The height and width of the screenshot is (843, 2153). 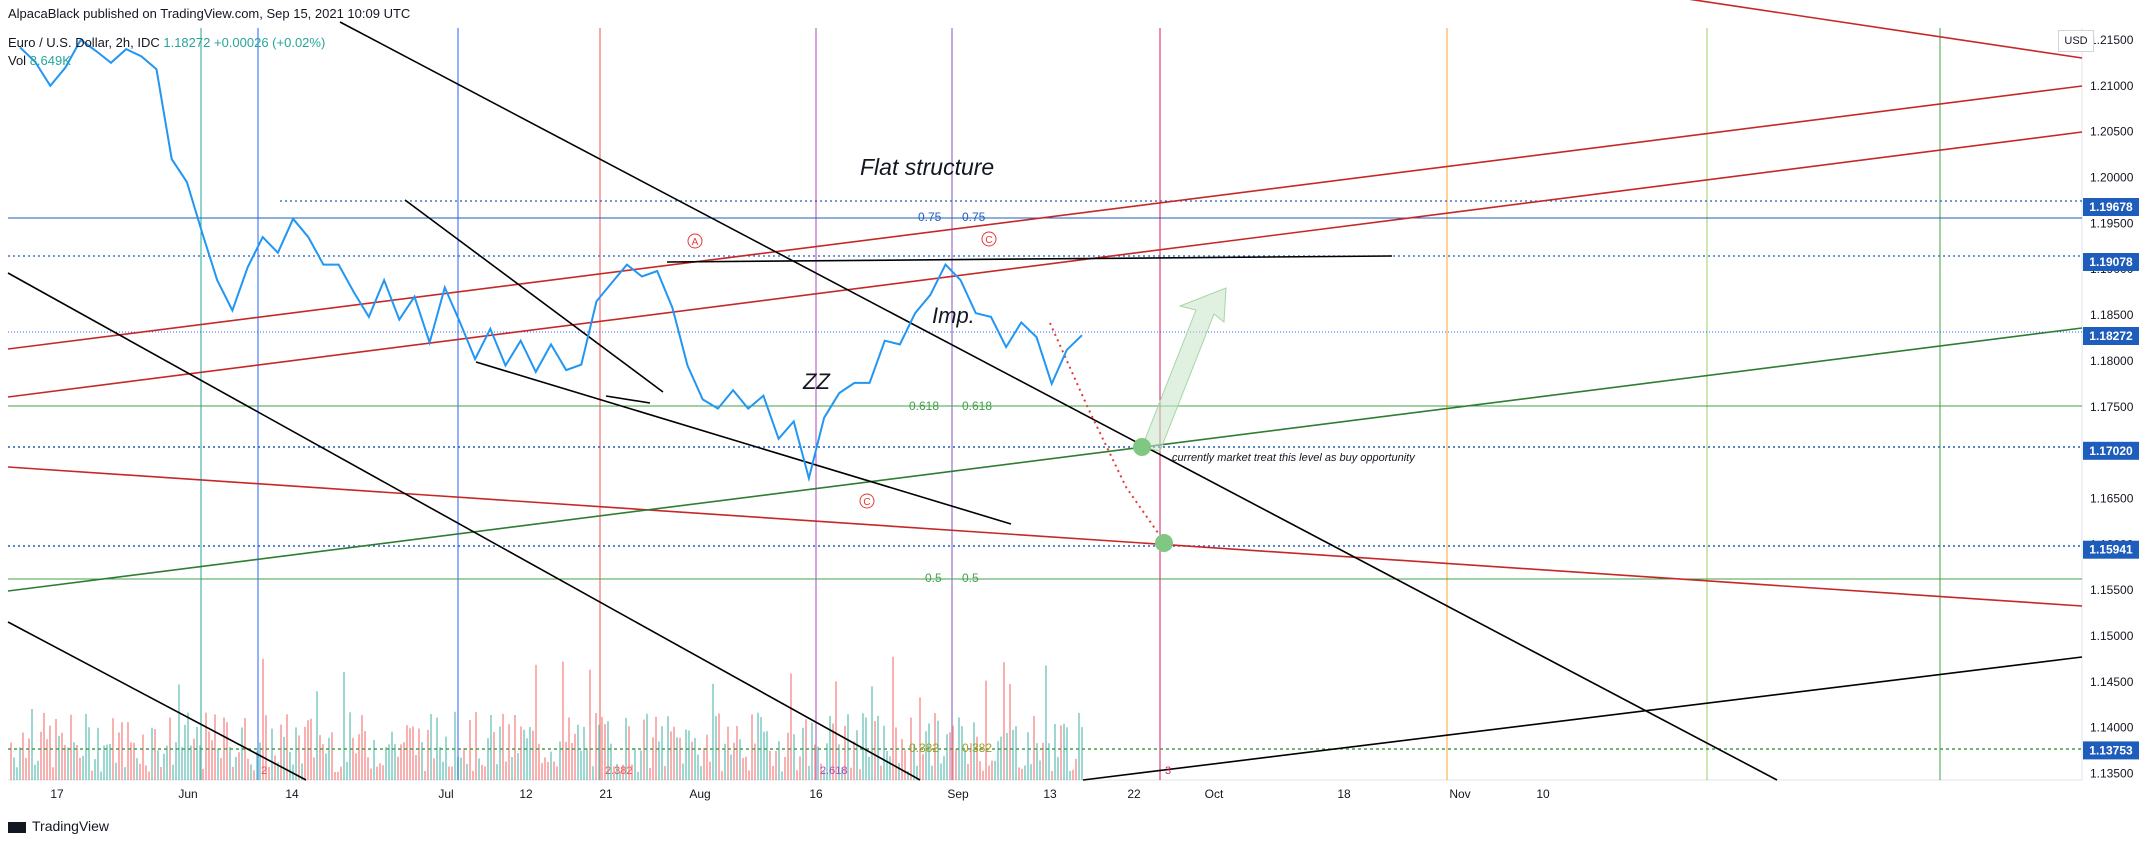 I want to click on x-tick-label: Aug, so click(x=699, y=794).